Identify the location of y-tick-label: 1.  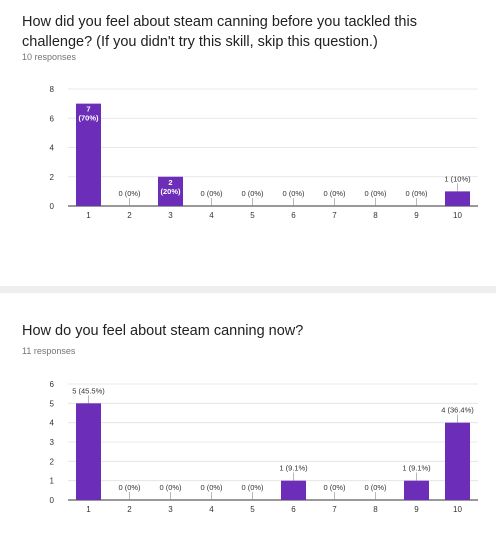
(52, 481).